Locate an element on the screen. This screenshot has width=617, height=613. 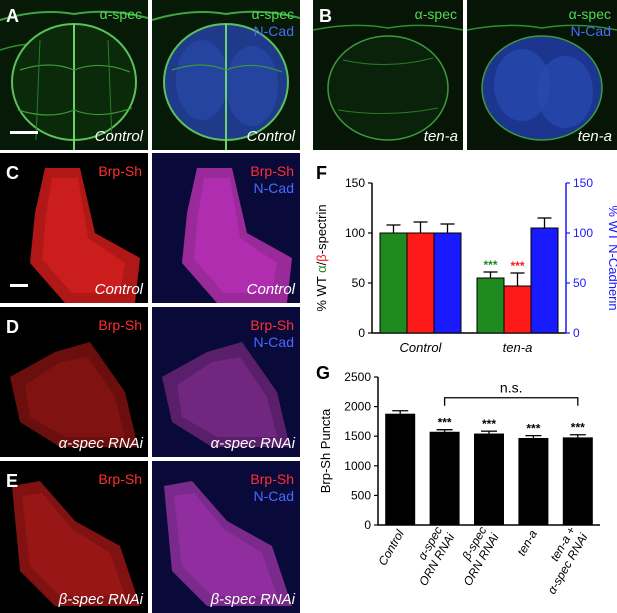
panel-a-control-merge: α-spec N-Cad Control is located at coordinates (226, 75).